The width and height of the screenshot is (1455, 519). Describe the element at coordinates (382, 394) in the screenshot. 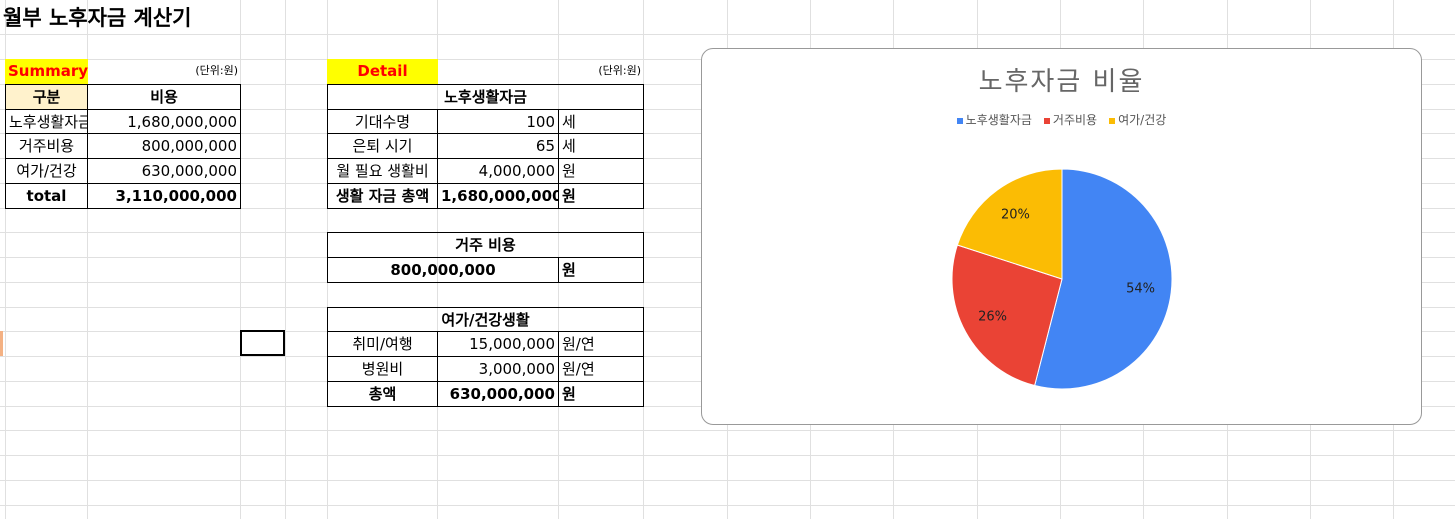

I see `row-label: 총액` at that location.